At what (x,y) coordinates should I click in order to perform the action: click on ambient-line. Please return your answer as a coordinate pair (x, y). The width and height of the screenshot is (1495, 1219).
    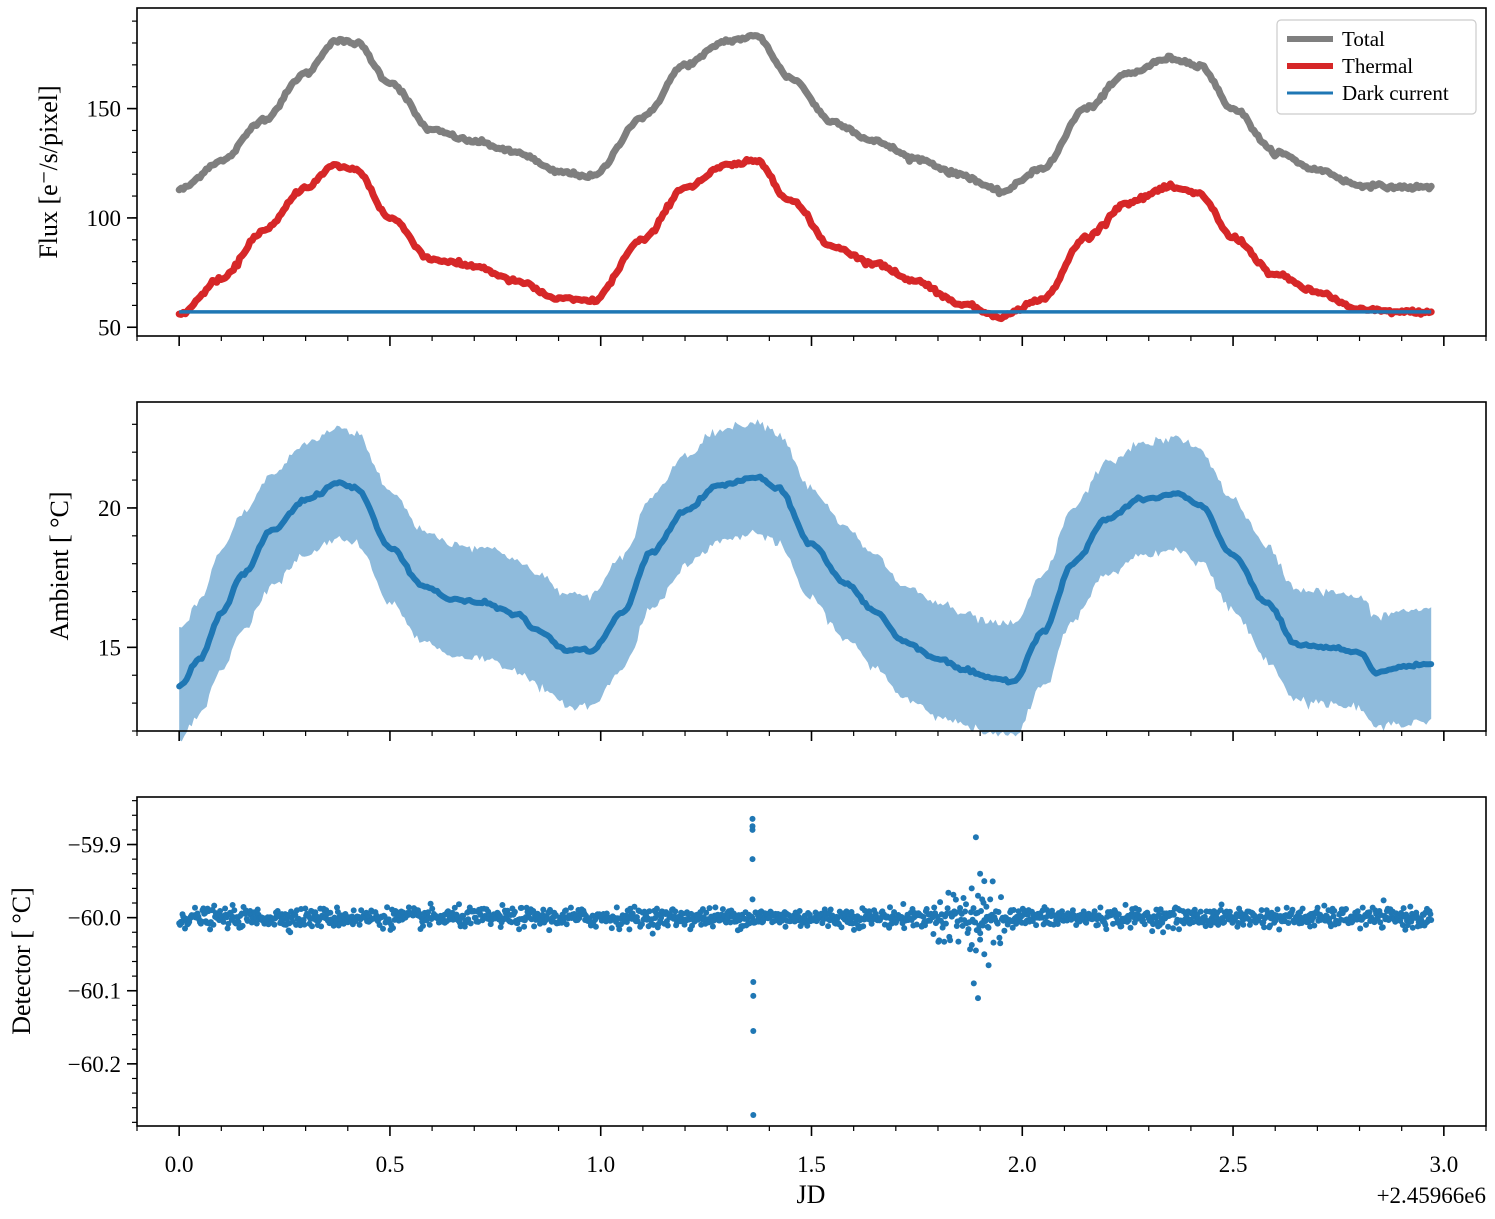
    Looking at the image, I should click on (805, 581).